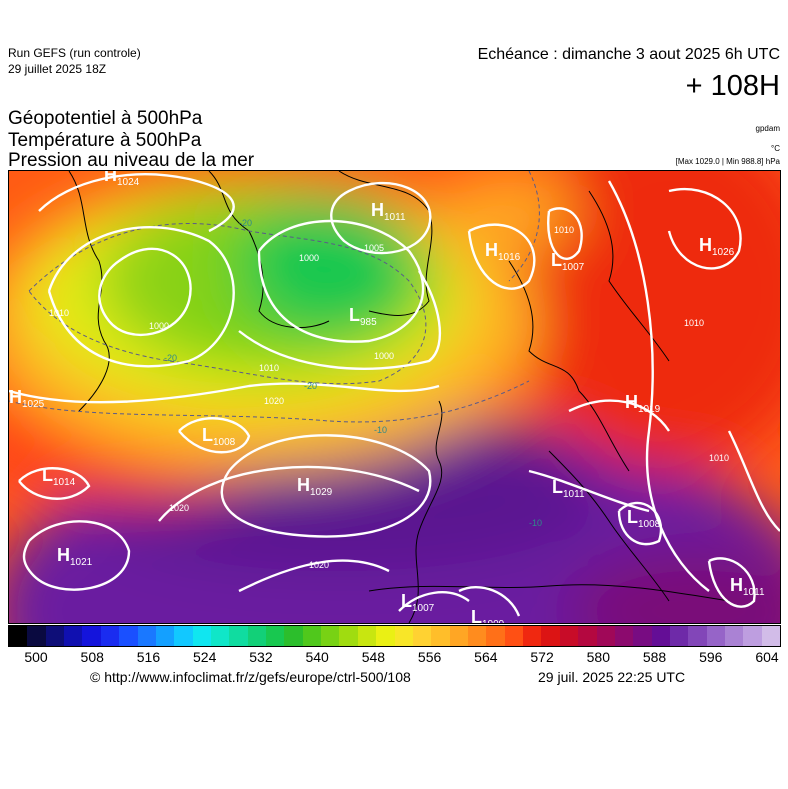 This screenshot has width=788, height=789. Describe the element at coordinates (643, 403) in the screenshot. I see `pressure-center: H1019` at that location.